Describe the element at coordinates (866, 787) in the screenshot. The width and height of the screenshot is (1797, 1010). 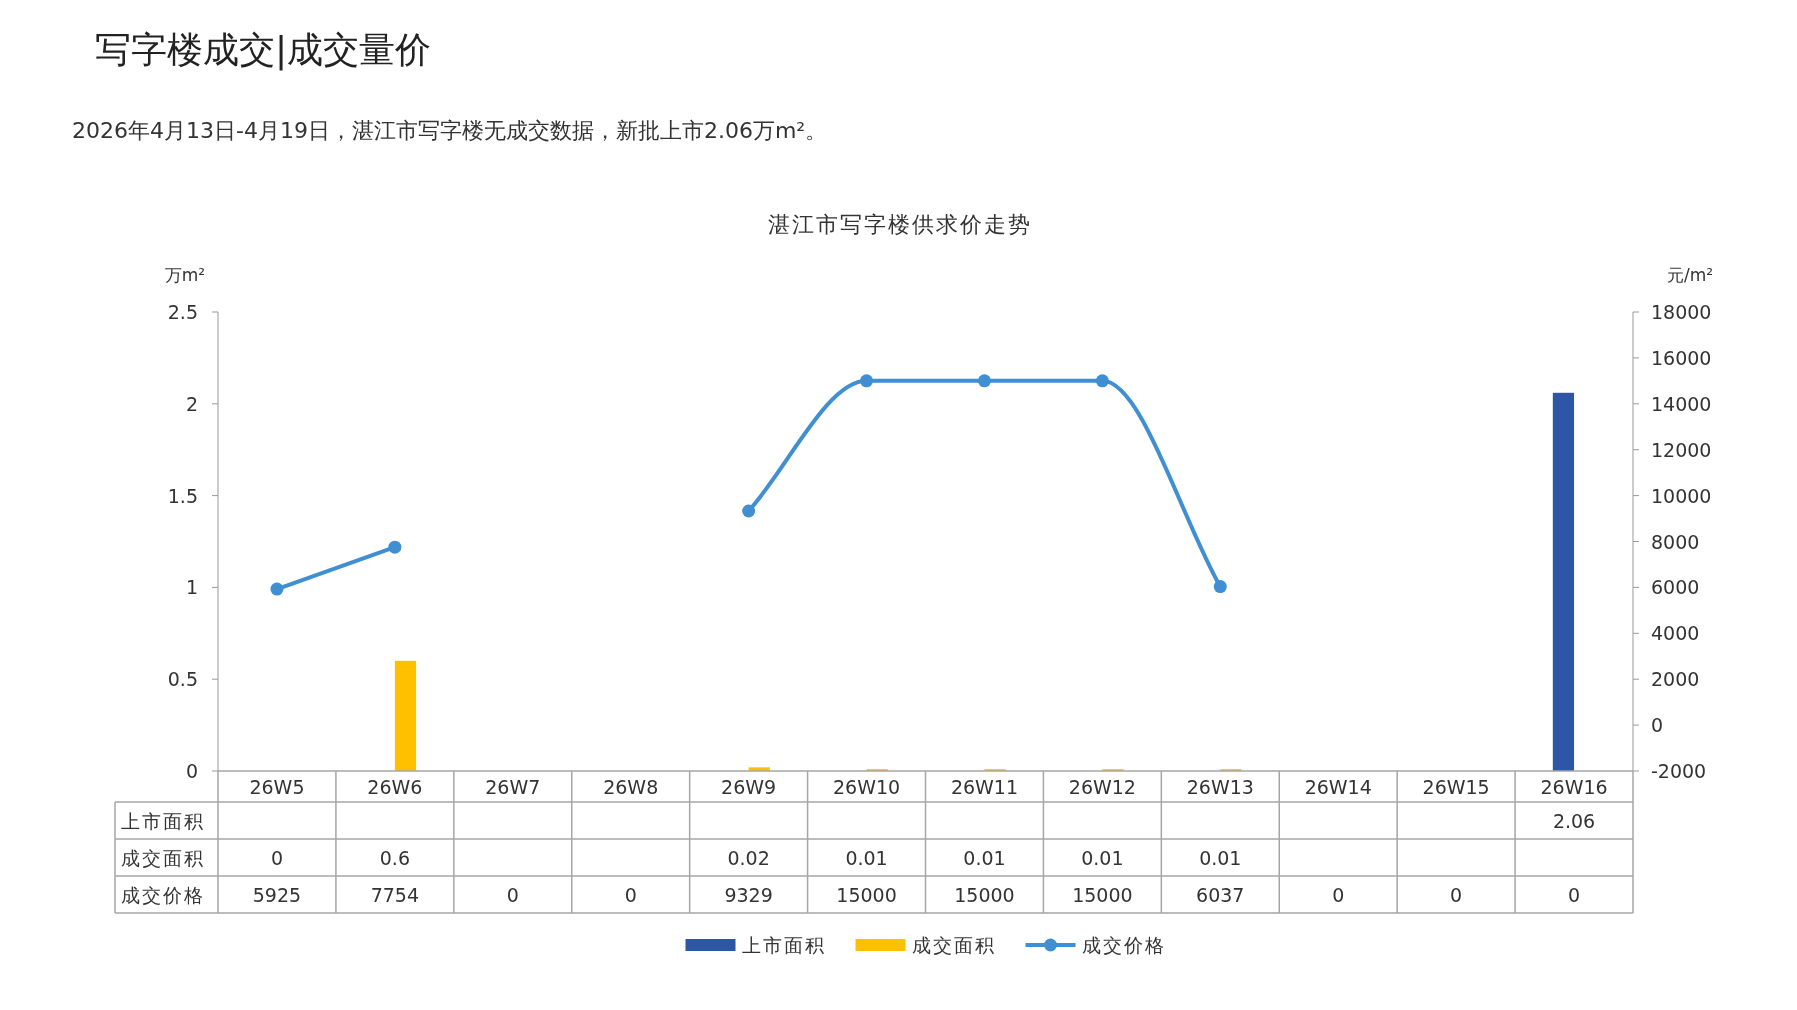
I see `x-tick-label: 26W10` at that location.